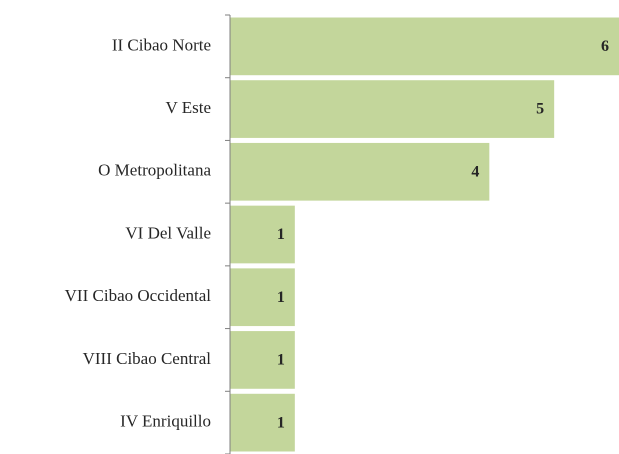 The width and height of the screenshot is (619, 454). What do you see at coordinates (475, 171) in the screenshot?
I see `value-label: 4` at bounding box center [475, 171].